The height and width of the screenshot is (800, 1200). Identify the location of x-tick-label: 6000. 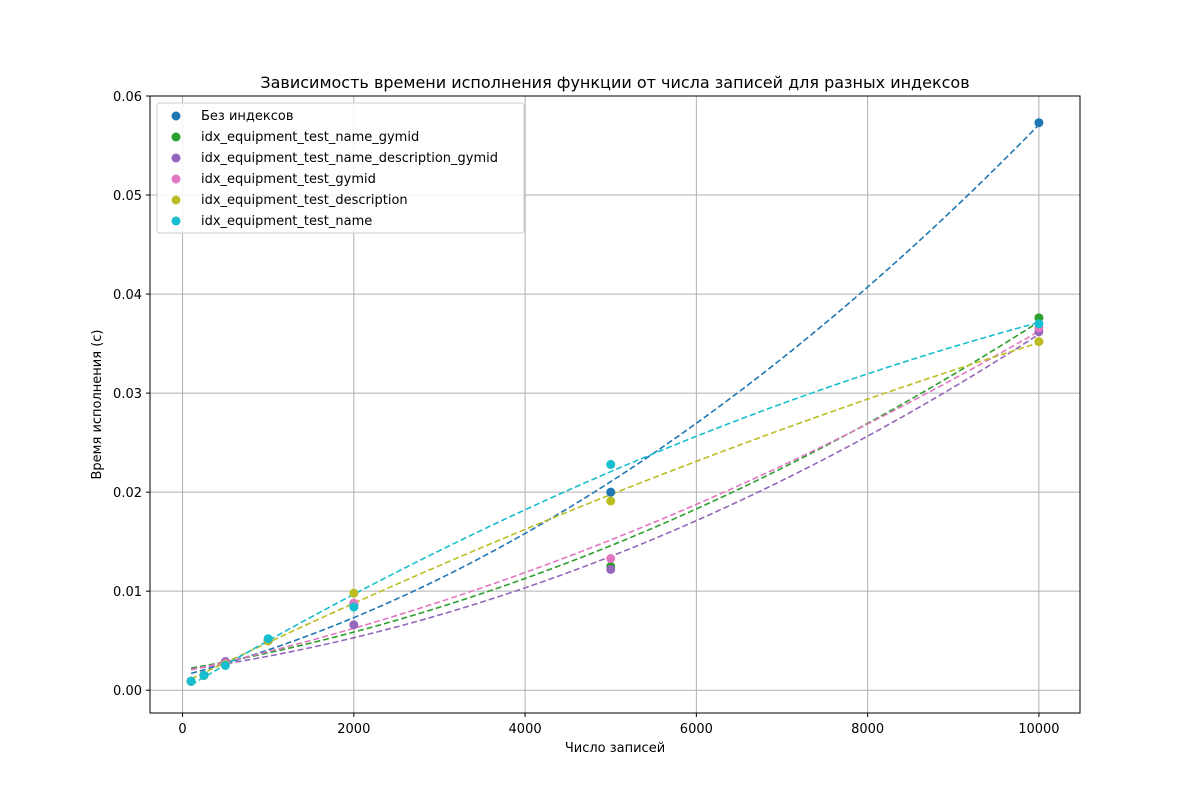
(696, 729).